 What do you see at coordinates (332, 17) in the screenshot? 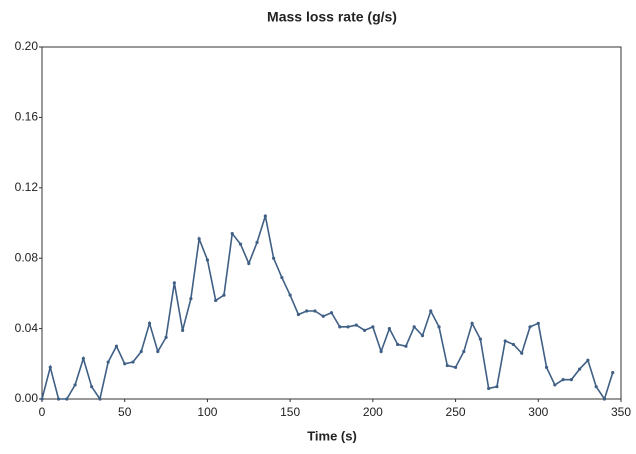
I see `chart-title: Mass loss rate (g/s)` at bounding box center [332, 17].